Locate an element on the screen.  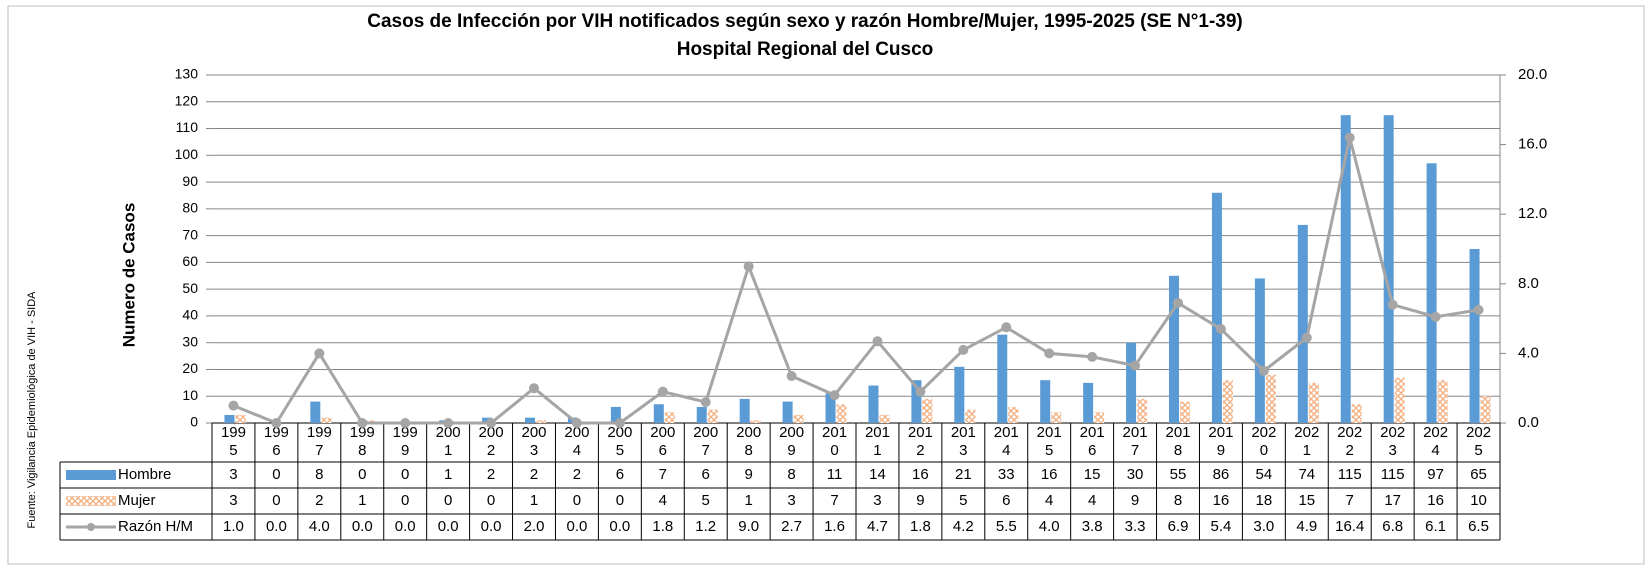
table-cell: 21 is located at coordinates (963, 474).